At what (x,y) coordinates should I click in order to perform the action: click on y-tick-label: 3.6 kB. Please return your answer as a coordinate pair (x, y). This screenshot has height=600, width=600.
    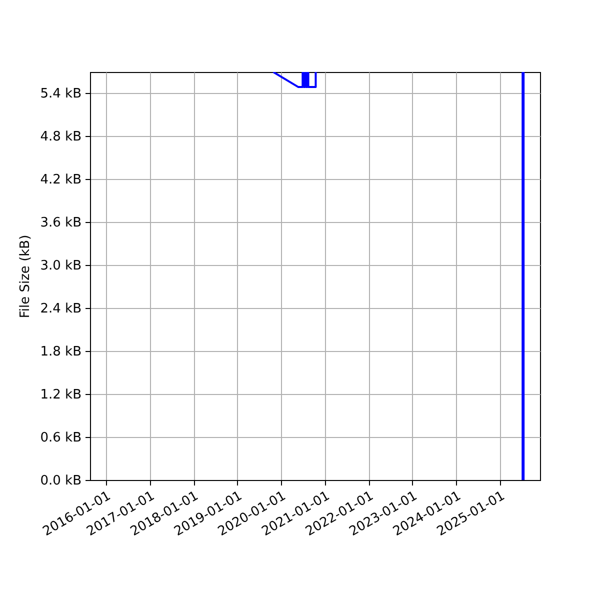
    Looking at the image, I should click on (61, 222).